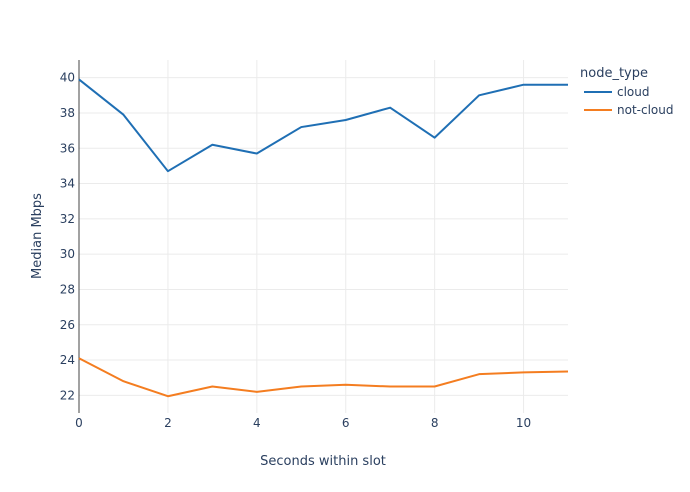 Image resolution: width=690 pixels, height=492 pixels. Describe the element at coordinates (67, 113) in the screenshot. I see `y-tick-label: 38` at that location.